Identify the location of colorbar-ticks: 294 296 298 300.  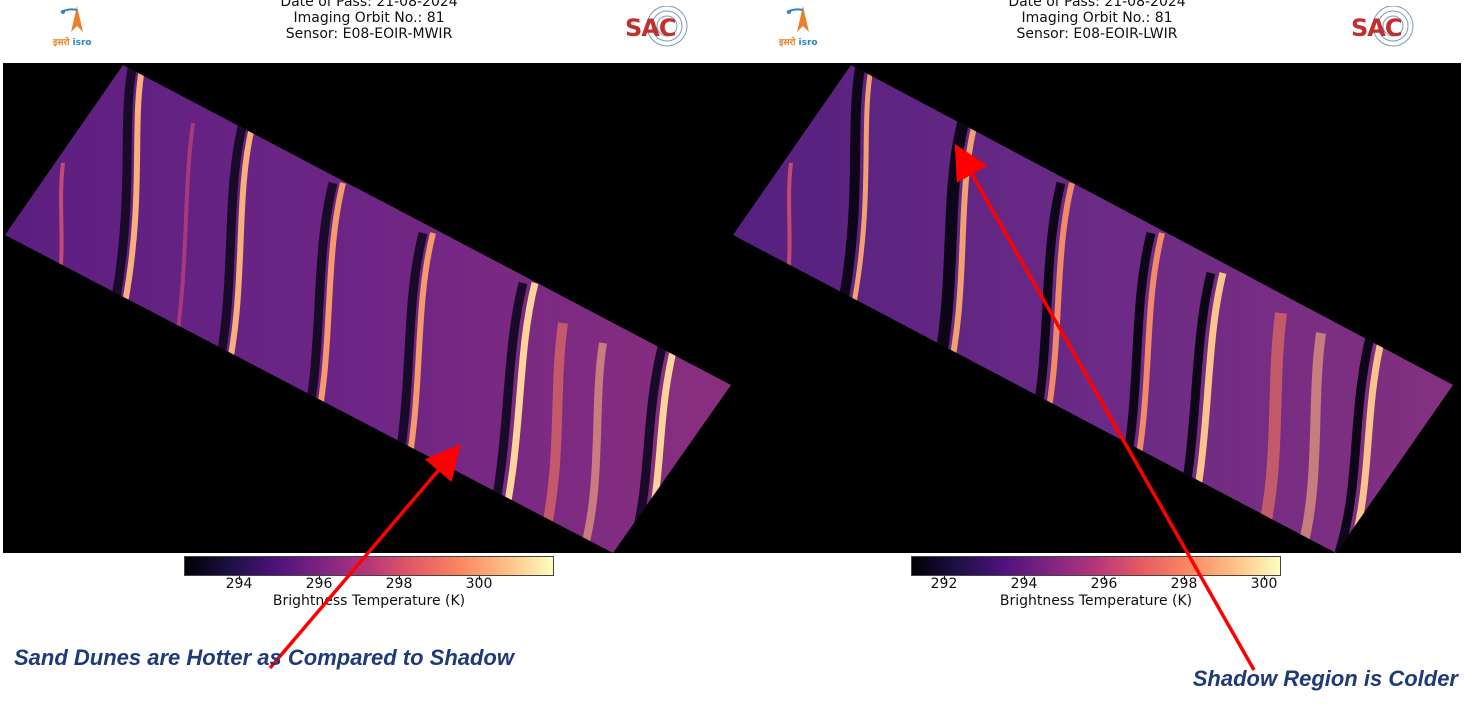
(369, 584).